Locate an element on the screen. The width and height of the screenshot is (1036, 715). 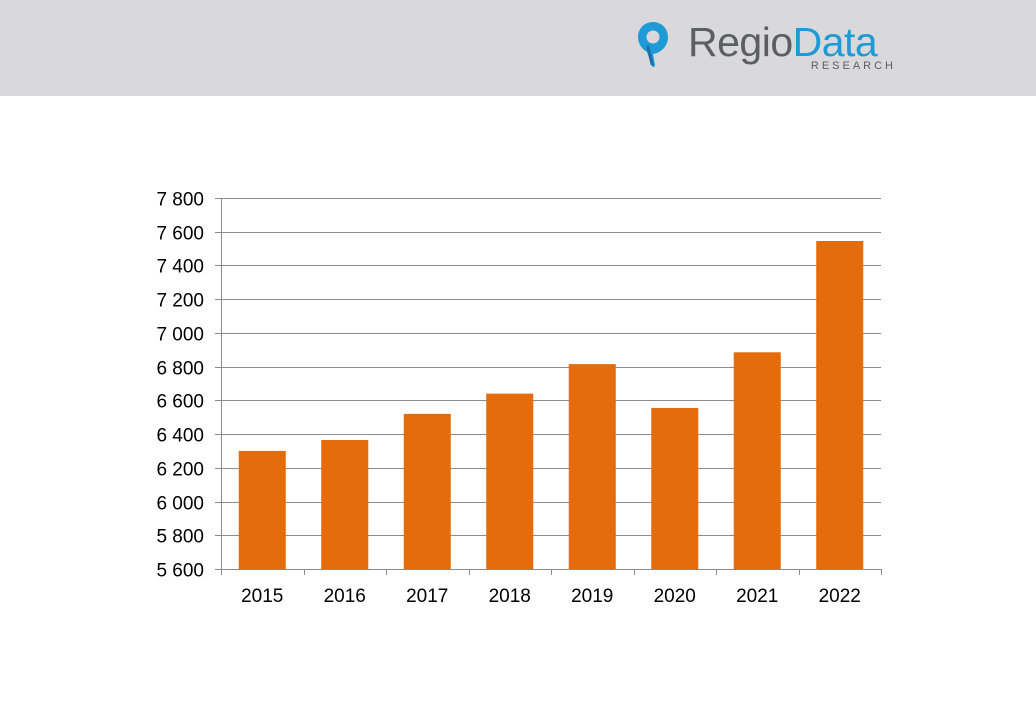
map-pin-icon is located at coordinates (653, 45).